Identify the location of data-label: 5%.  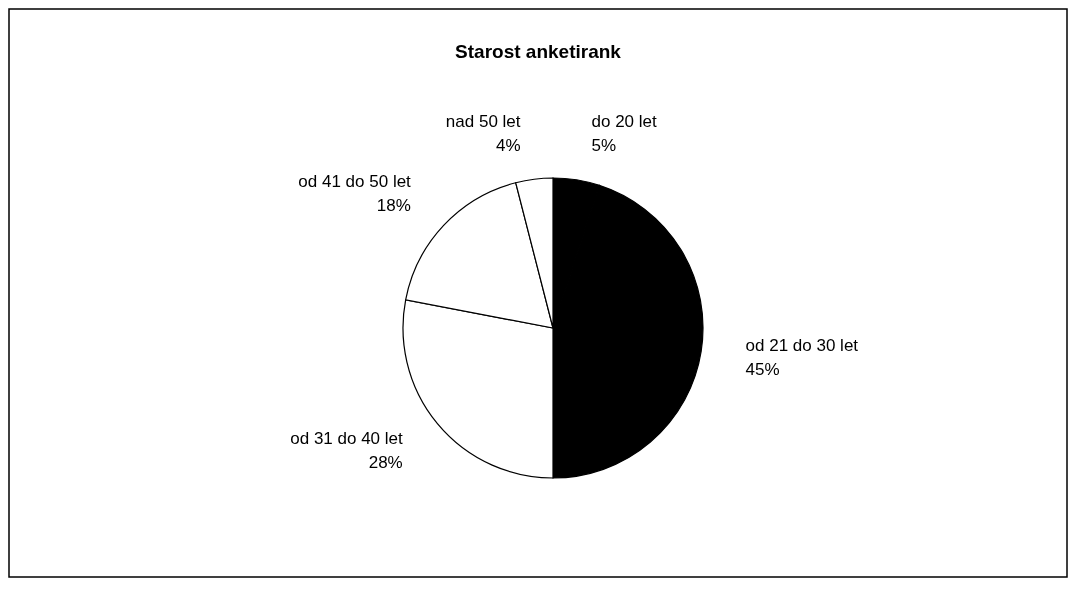
(604, 146).